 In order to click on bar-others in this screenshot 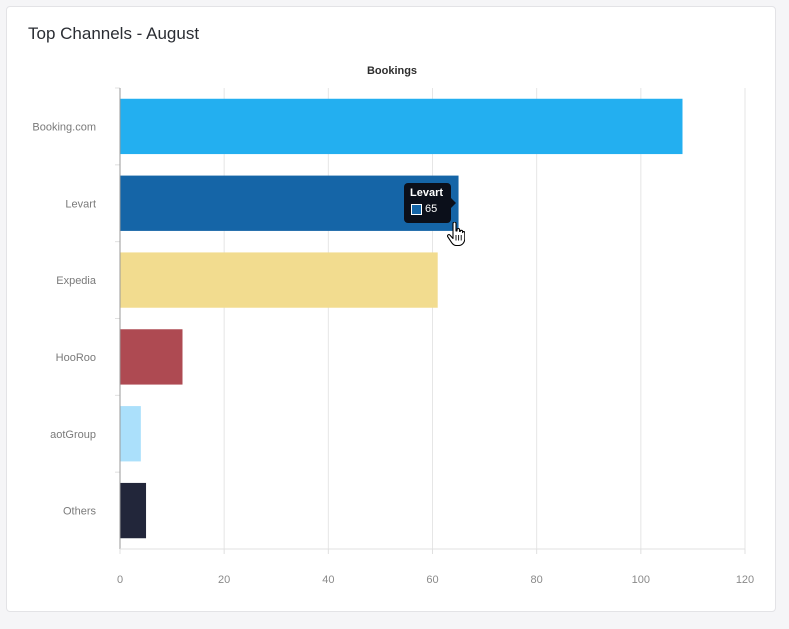, I will do `click(133, 510)`.